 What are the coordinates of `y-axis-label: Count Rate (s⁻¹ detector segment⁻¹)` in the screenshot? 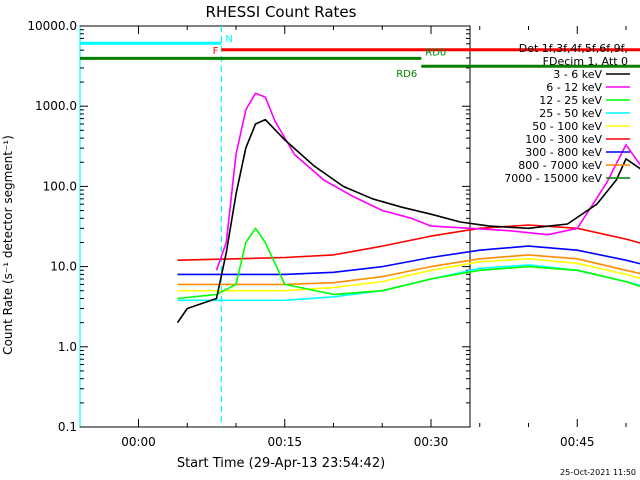 It's located at (8, 245).